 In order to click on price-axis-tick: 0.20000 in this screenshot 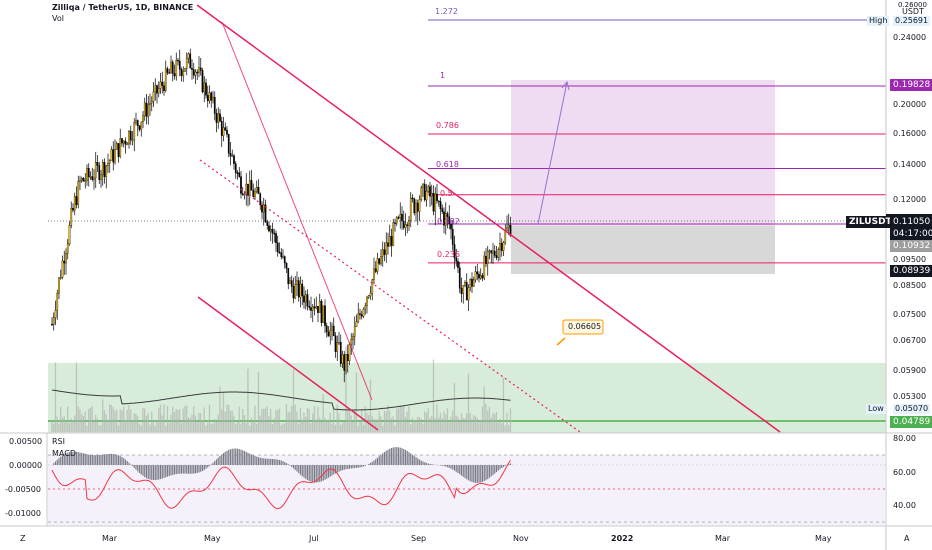, I will do `click(910, 104)`.